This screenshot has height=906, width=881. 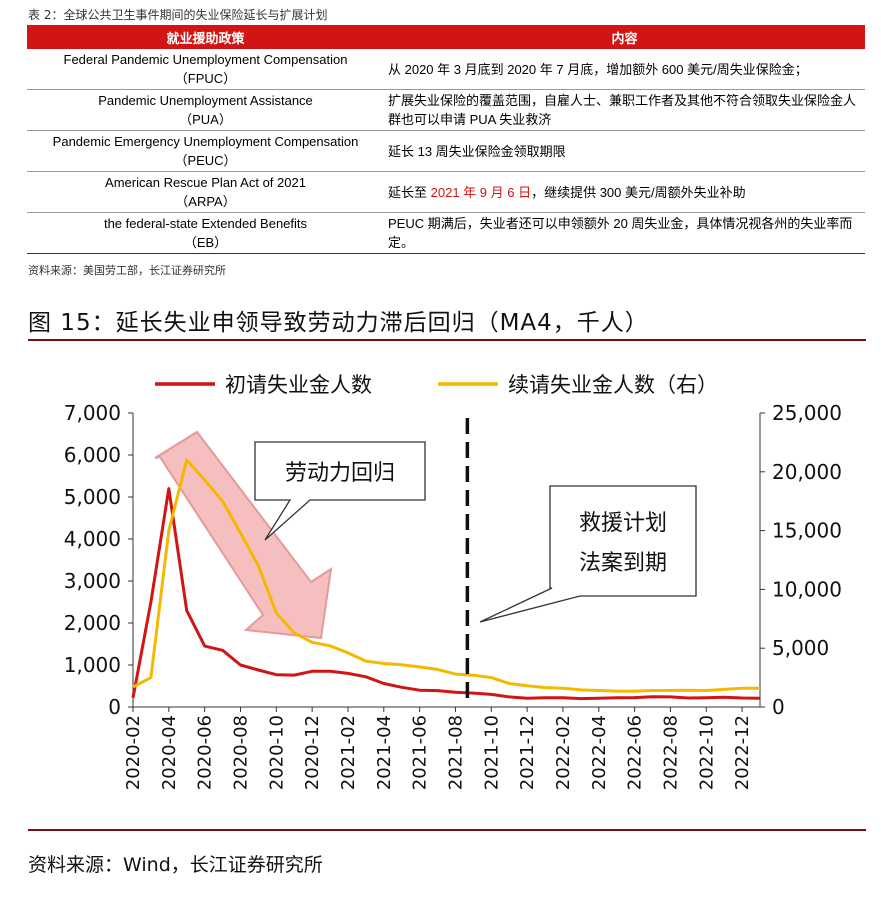 What do you see at coordinates (623, 563) in the screenshot?
I see `callout-dashed-text: 法案到期` at bounding box center [623, 563].